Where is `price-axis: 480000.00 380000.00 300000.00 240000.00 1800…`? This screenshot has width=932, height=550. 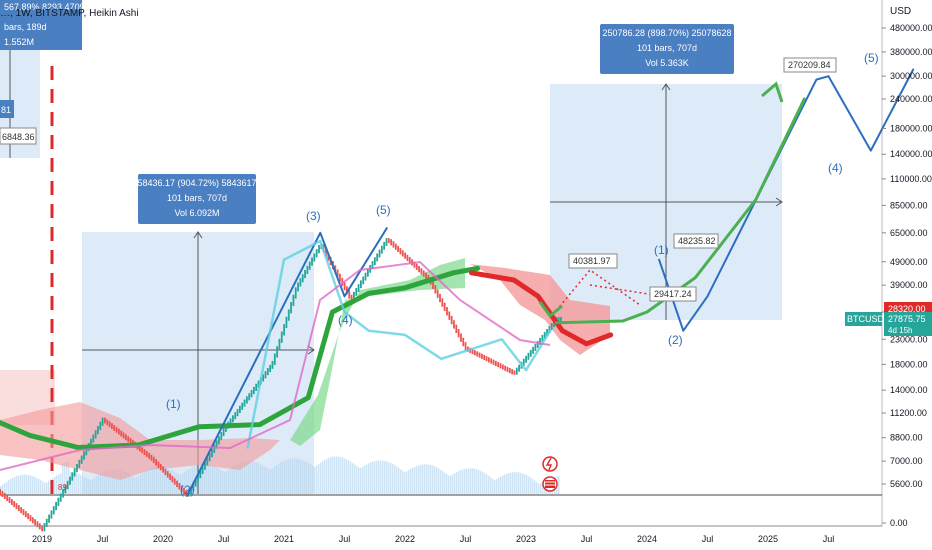
price-axis: 480000.00 380000.00 300000.00 240000.00 1800… is located at coordinates (907, 275).